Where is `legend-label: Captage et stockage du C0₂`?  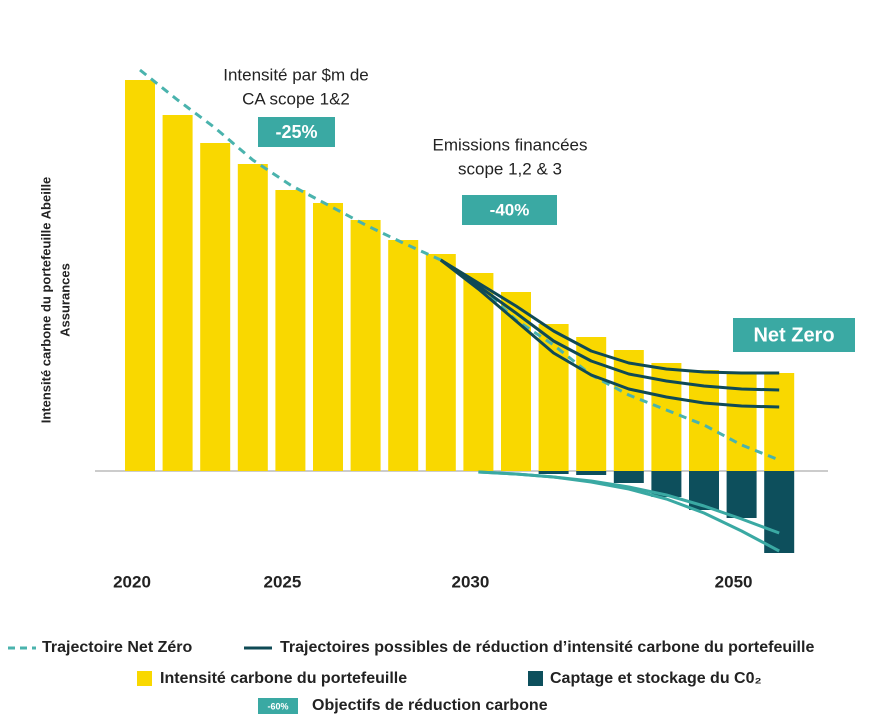
legend-label: Captage et stockage du C0₂ is located at coordinates (656, 678).